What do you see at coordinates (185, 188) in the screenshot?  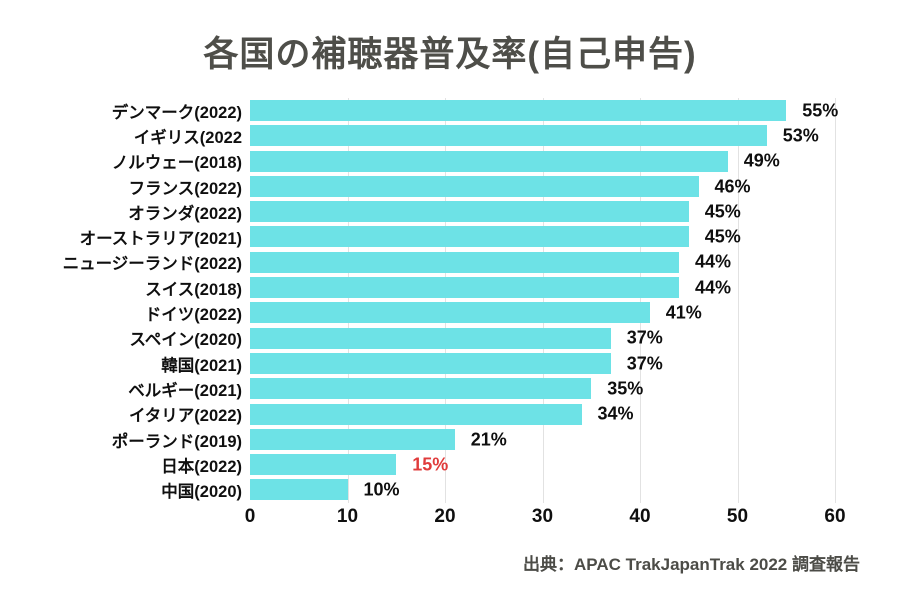 I see `country-label: フランス(2022)` at bounding box center [185, 188].